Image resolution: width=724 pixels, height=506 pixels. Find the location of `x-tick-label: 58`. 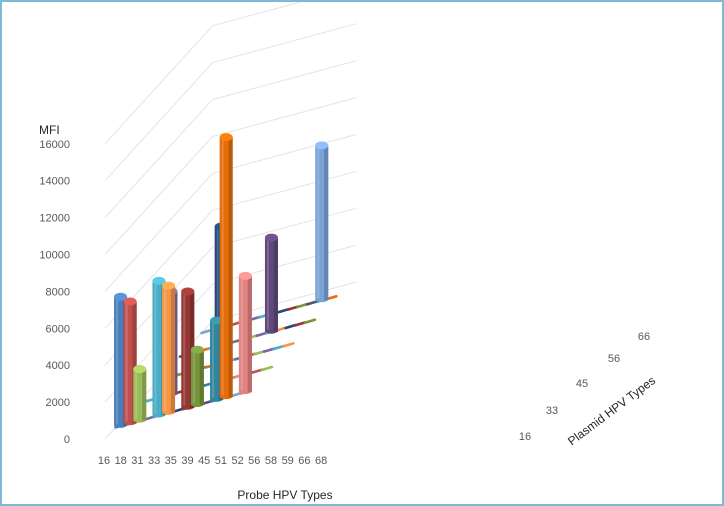

x-tick-label: 58 is located at coordinates (271, 461).